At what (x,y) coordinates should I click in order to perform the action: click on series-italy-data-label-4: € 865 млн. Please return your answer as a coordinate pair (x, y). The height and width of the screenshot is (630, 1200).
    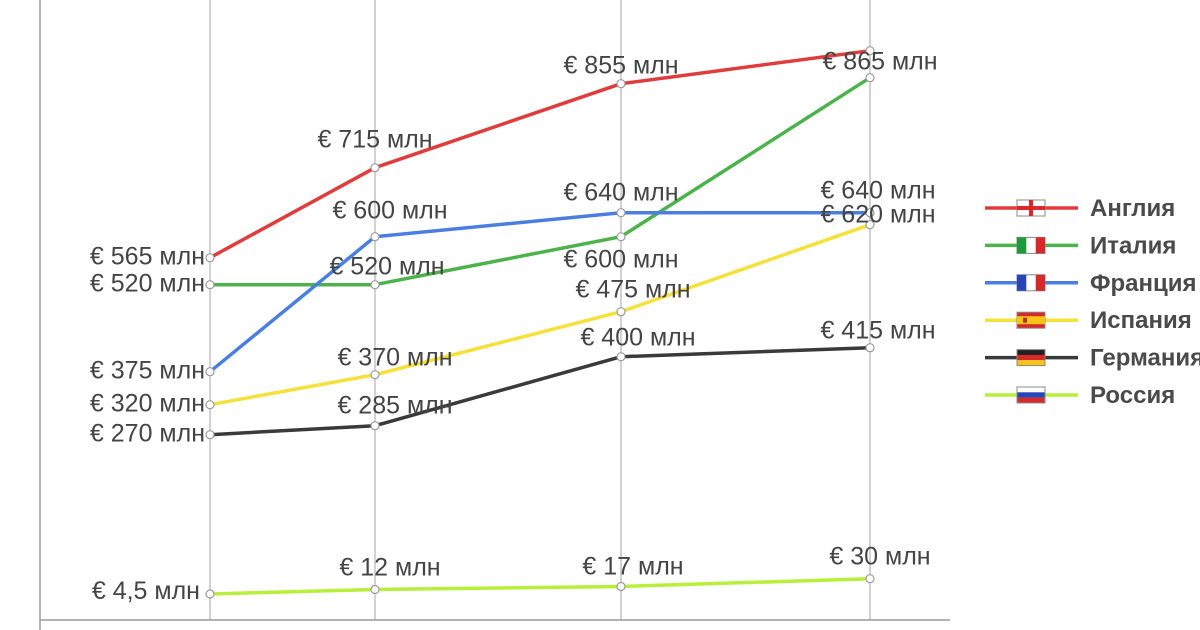
    Looking at the image, I should click on (879, 62).